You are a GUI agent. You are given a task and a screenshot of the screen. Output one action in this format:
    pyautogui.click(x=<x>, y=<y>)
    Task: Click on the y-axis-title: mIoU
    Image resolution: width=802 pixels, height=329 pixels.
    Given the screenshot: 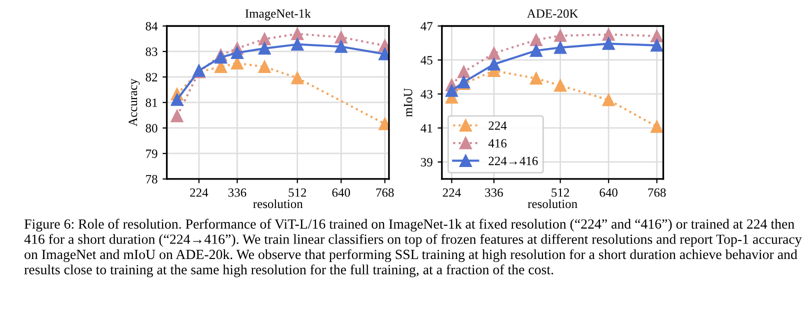 What is the action you would take?
    pyautogui.click(x=408, y=102)
    